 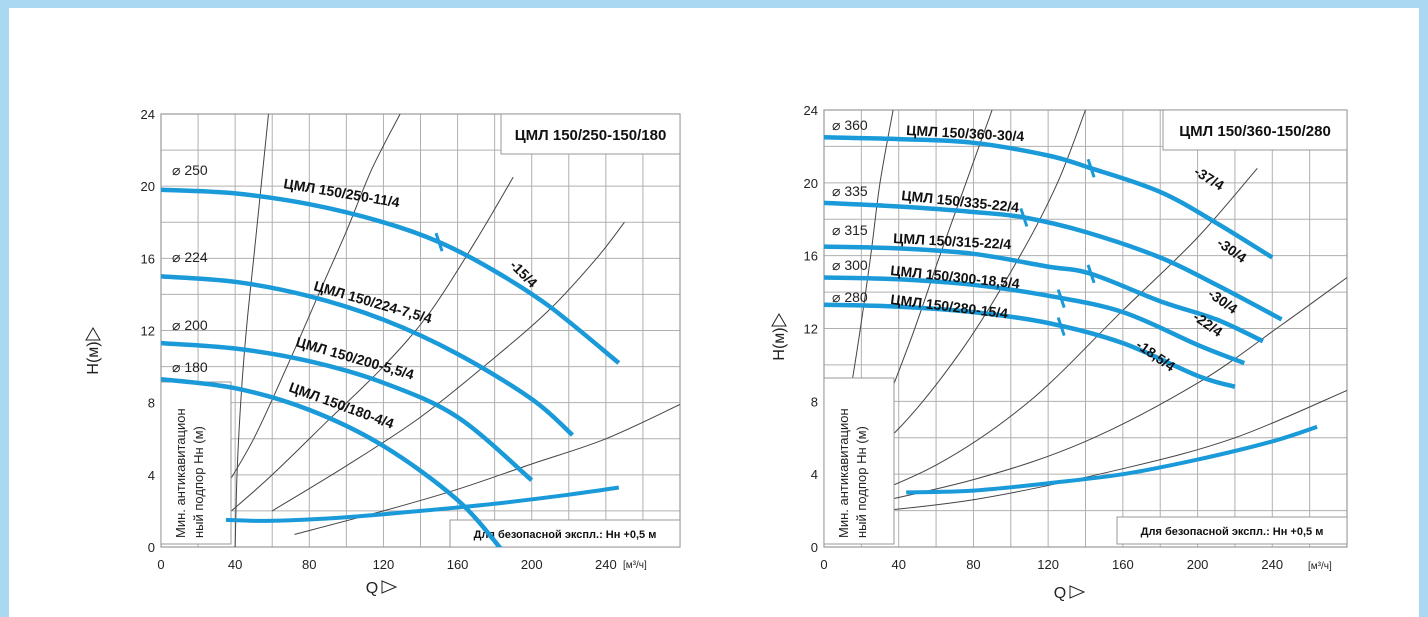 I want to click on impeller-diameter-label: ⌀ 335, so click(x=850, y=191).